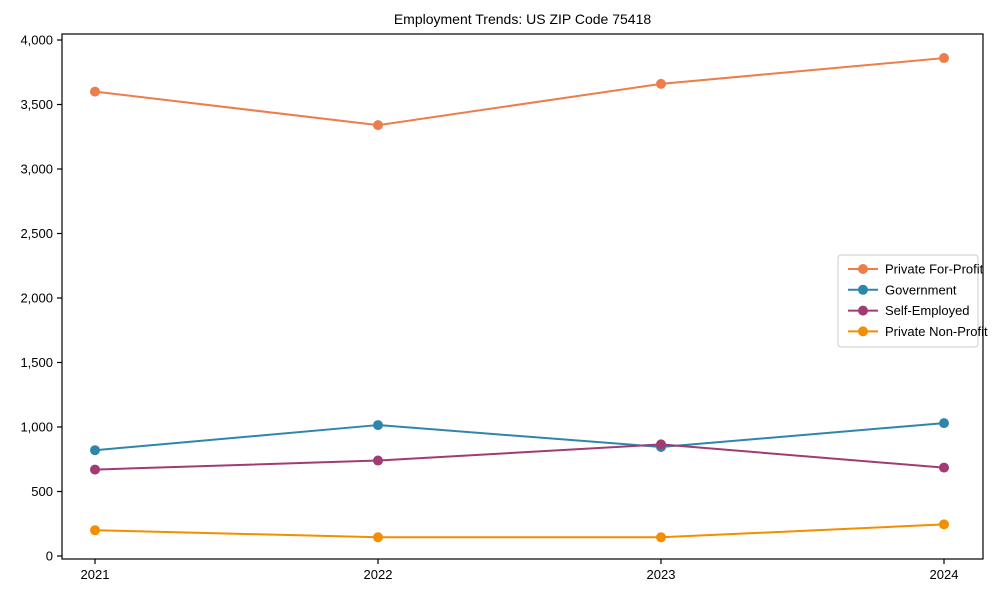 This screenshot has height=600, width=1000. What do you see at coordinates (908, 301) in the screenshot?
I see `legend-box` at bounding box center [908, 301].